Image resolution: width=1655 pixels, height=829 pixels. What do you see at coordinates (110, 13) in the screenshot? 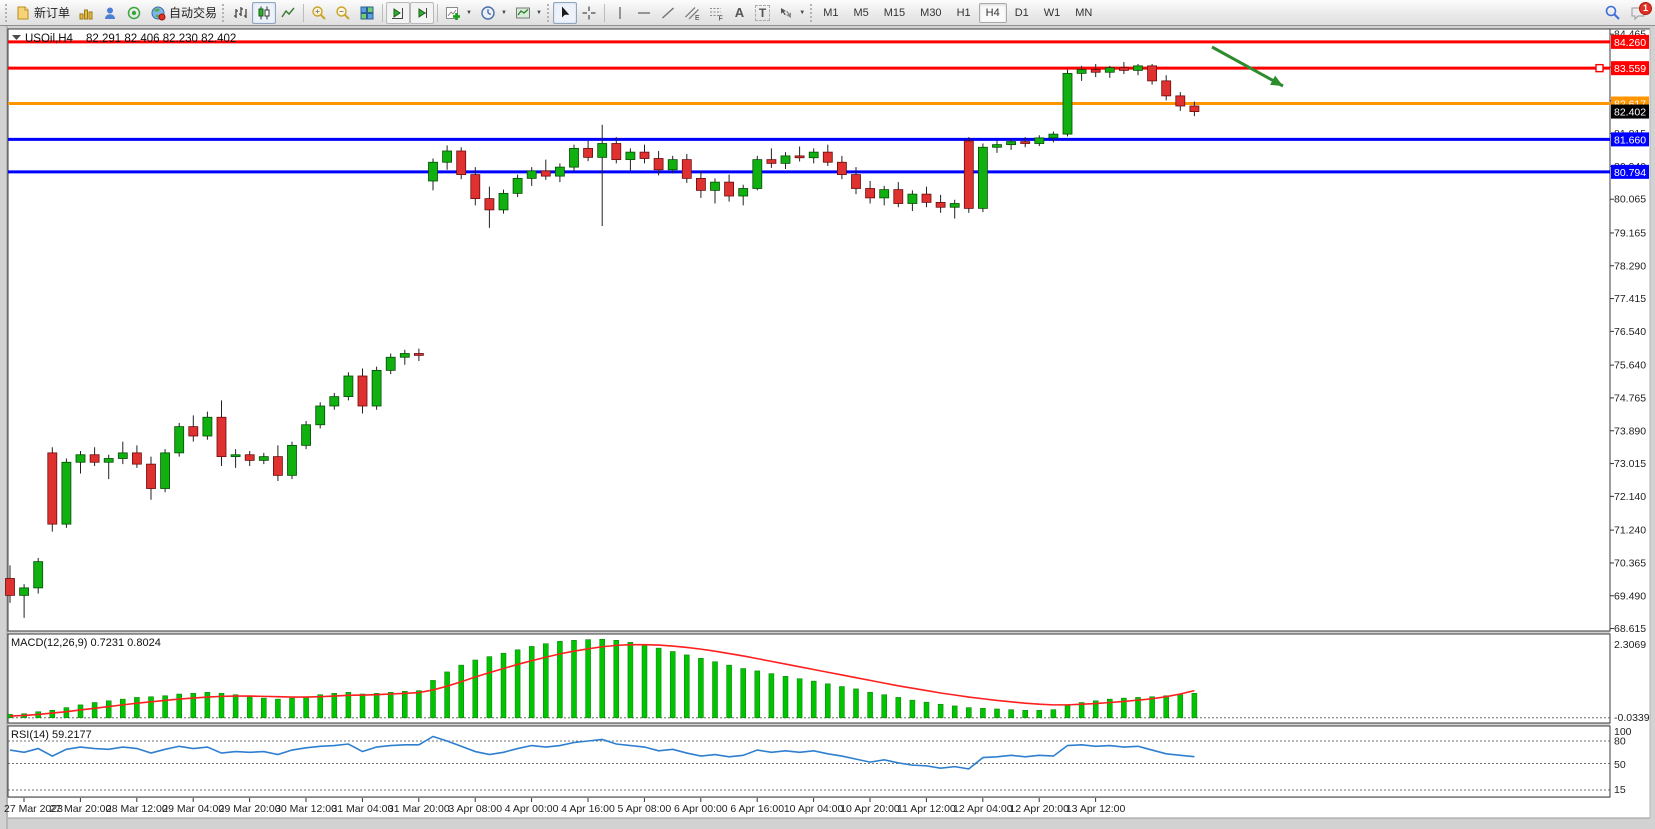
I see `market-watch-button` at bounding box center [110, 13].